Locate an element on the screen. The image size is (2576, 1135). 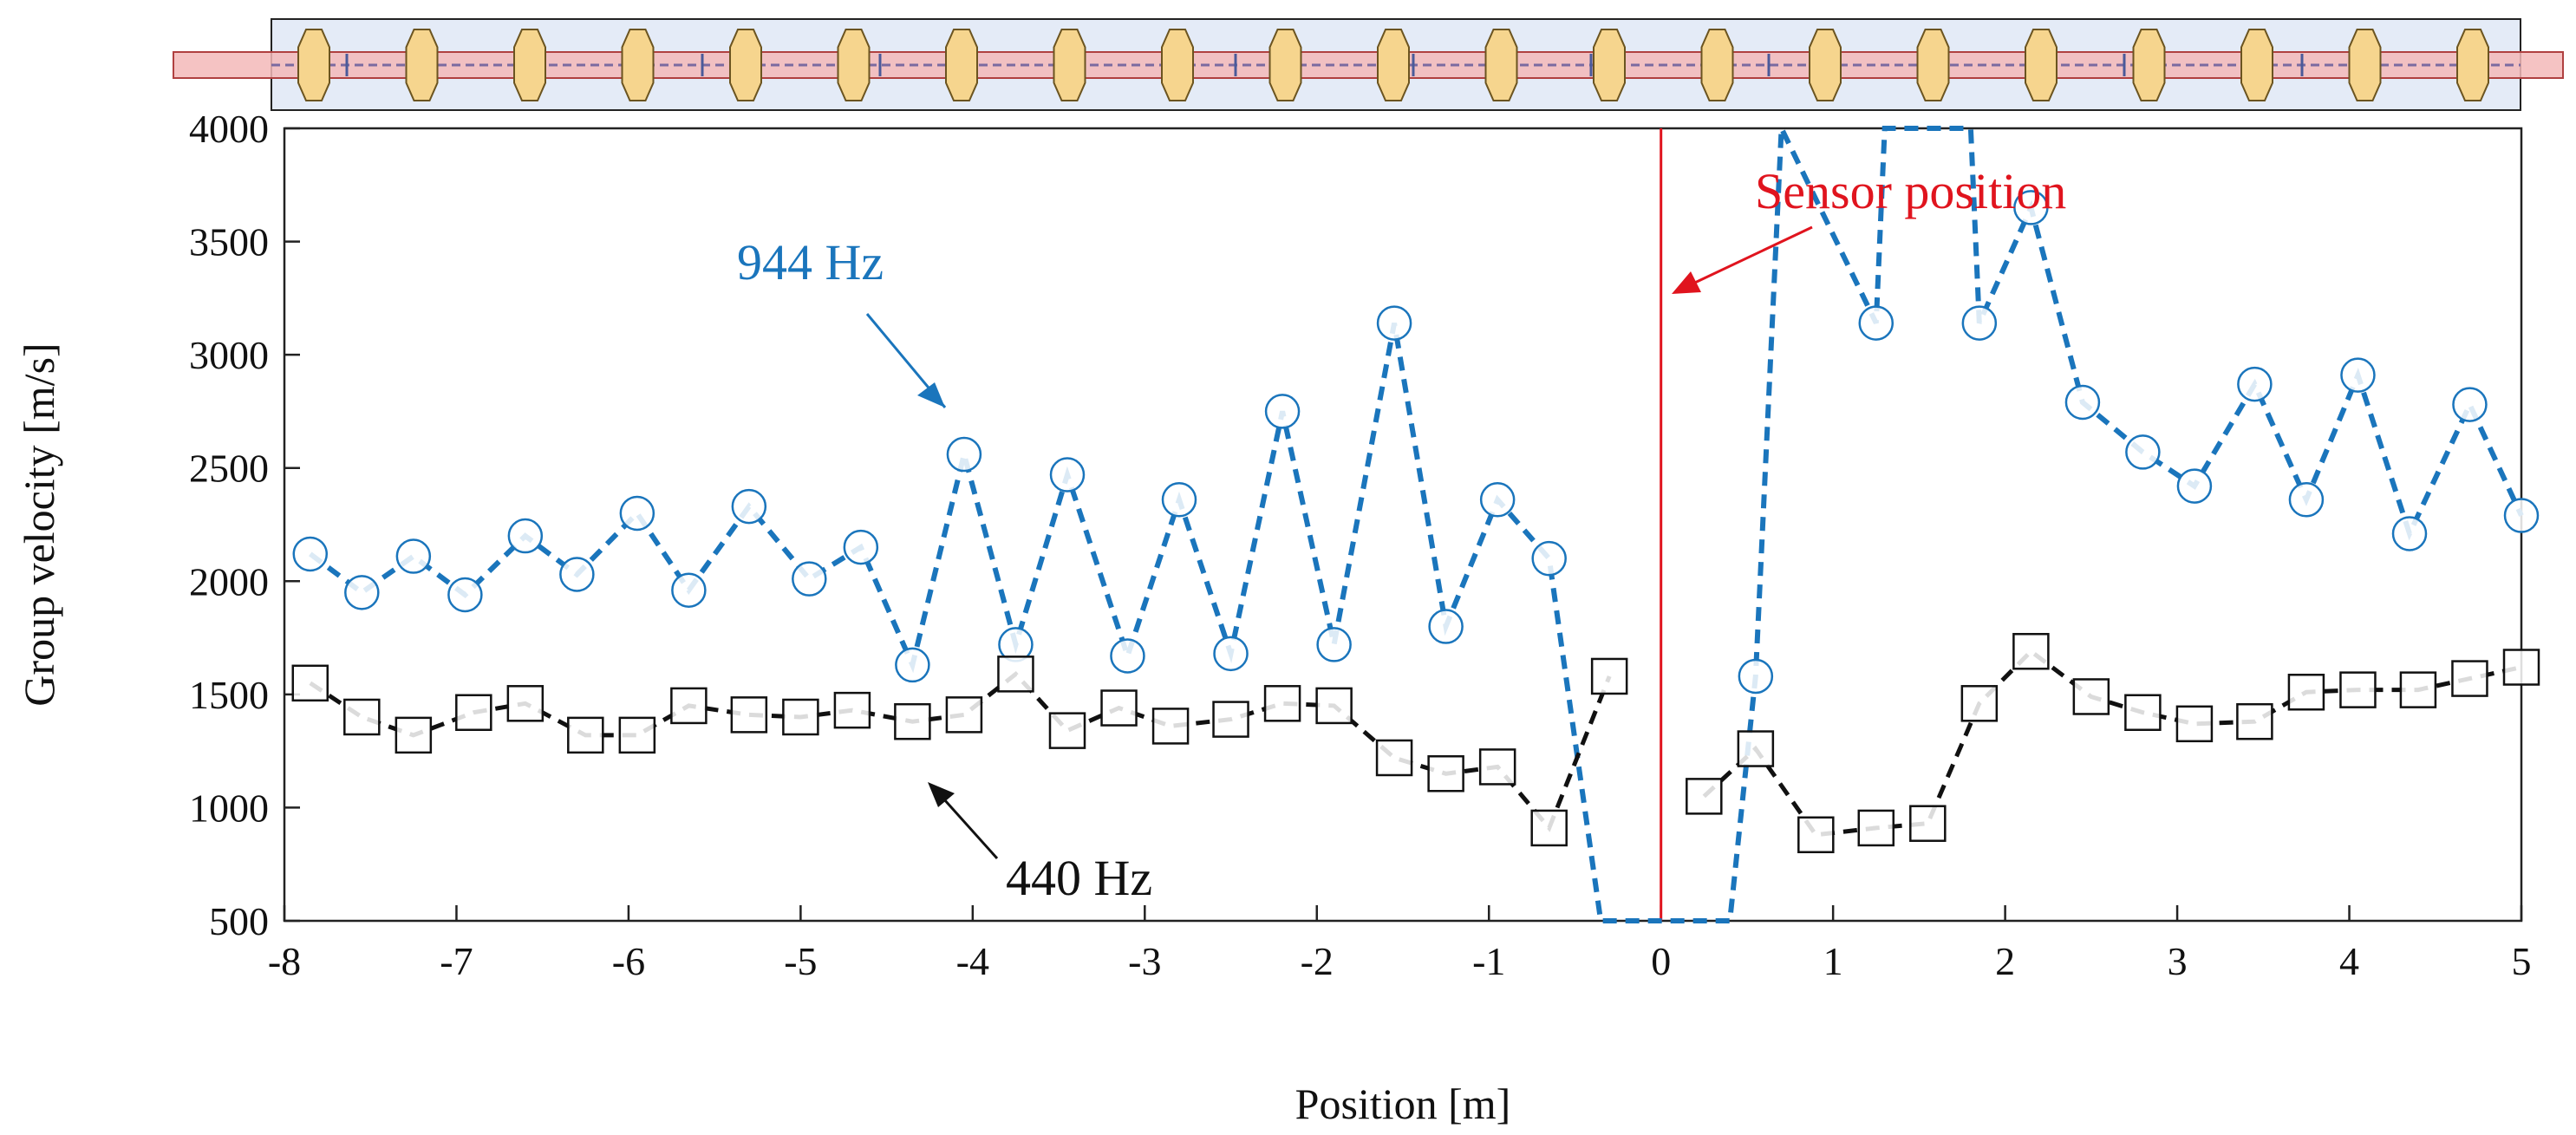
y-tick-label: 2500 is located at coordinates (229, 469).